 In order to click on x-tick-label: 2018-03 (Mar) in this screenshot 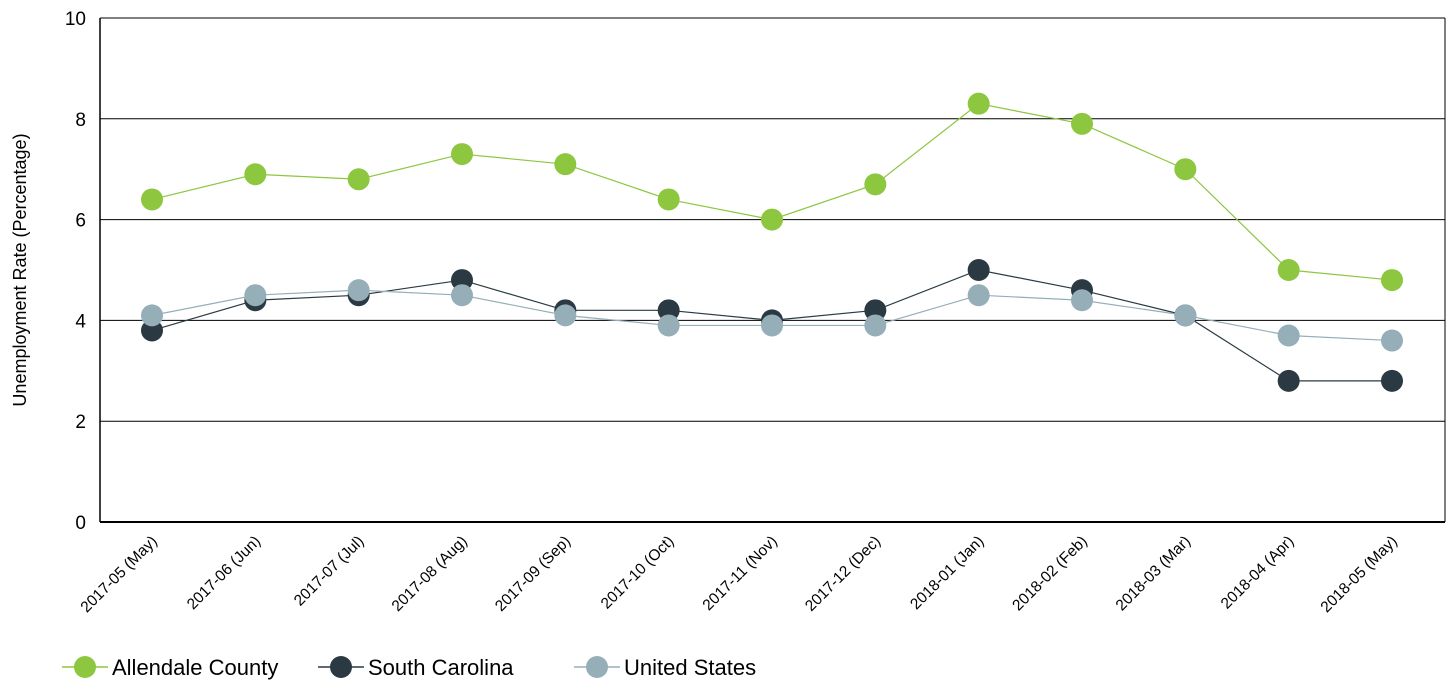, I will do `click(1153, 573)`.